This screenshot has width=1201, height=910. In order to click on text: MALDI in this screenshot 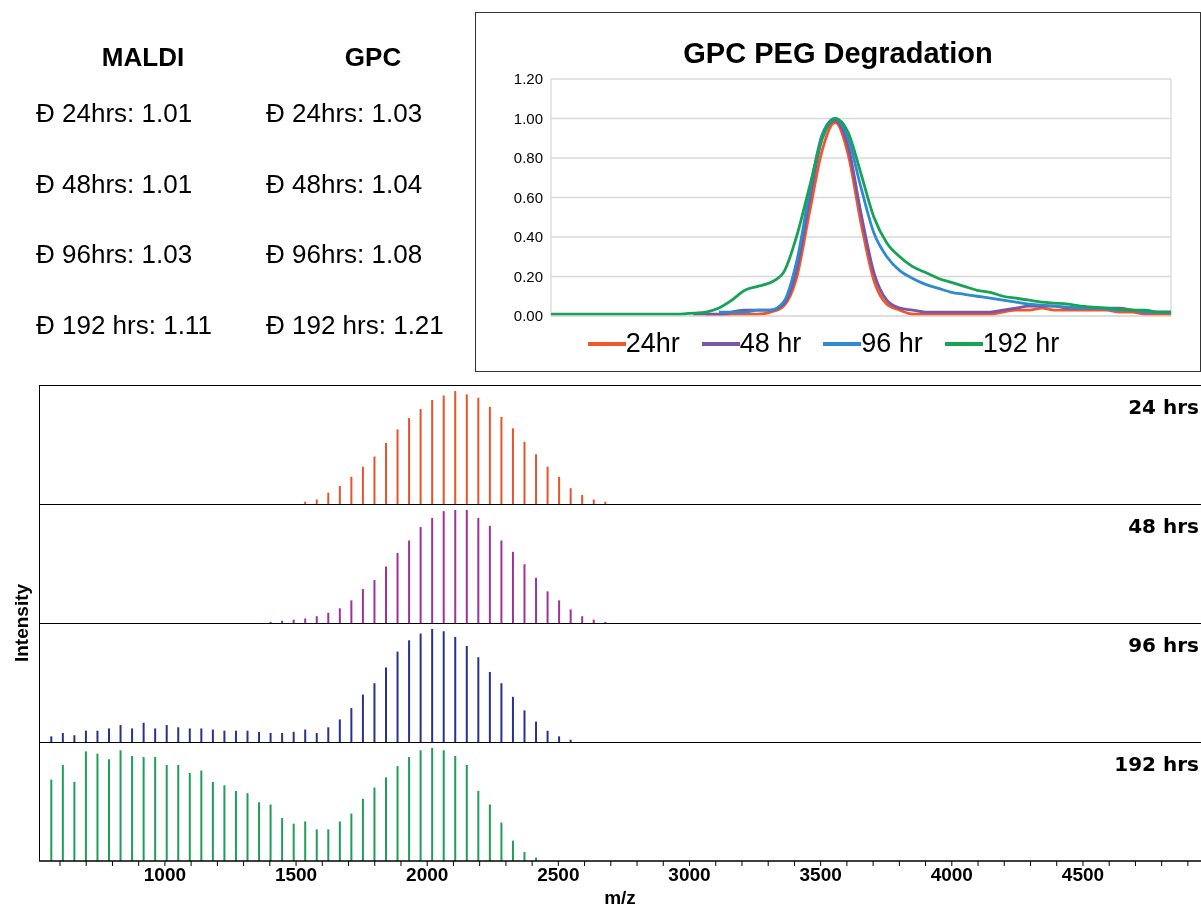, I will do `click(143, 57)`.